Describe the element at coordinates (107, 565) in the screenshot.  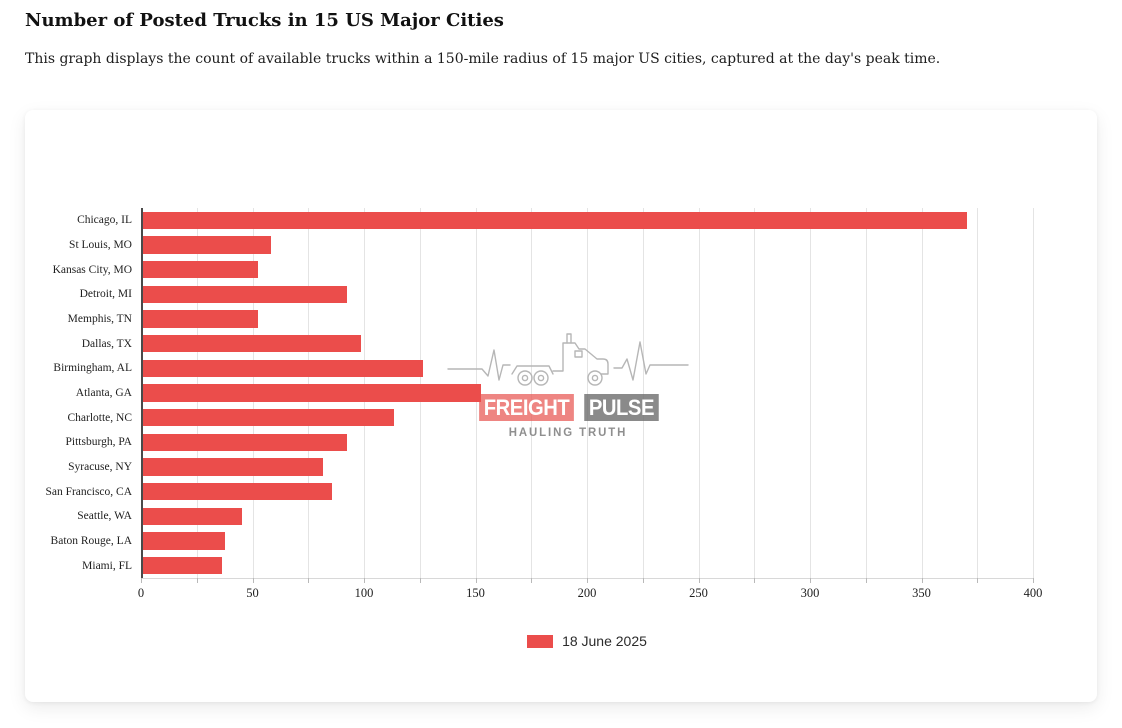
I see `y-axis-label: Miami, FL` at that location.